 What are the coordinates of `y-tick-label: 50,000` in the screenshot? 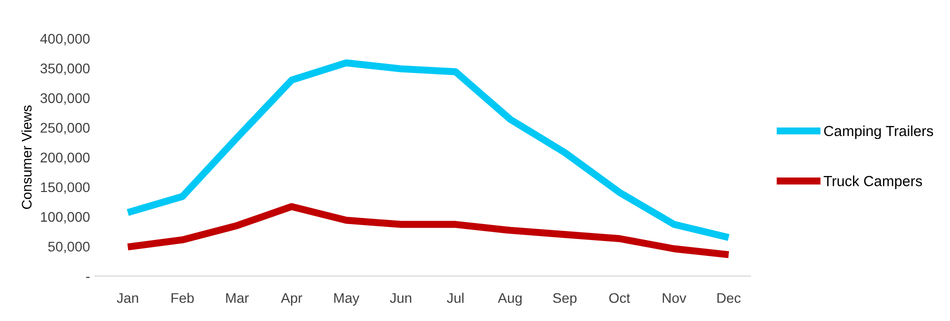 It's located at (69, 248).